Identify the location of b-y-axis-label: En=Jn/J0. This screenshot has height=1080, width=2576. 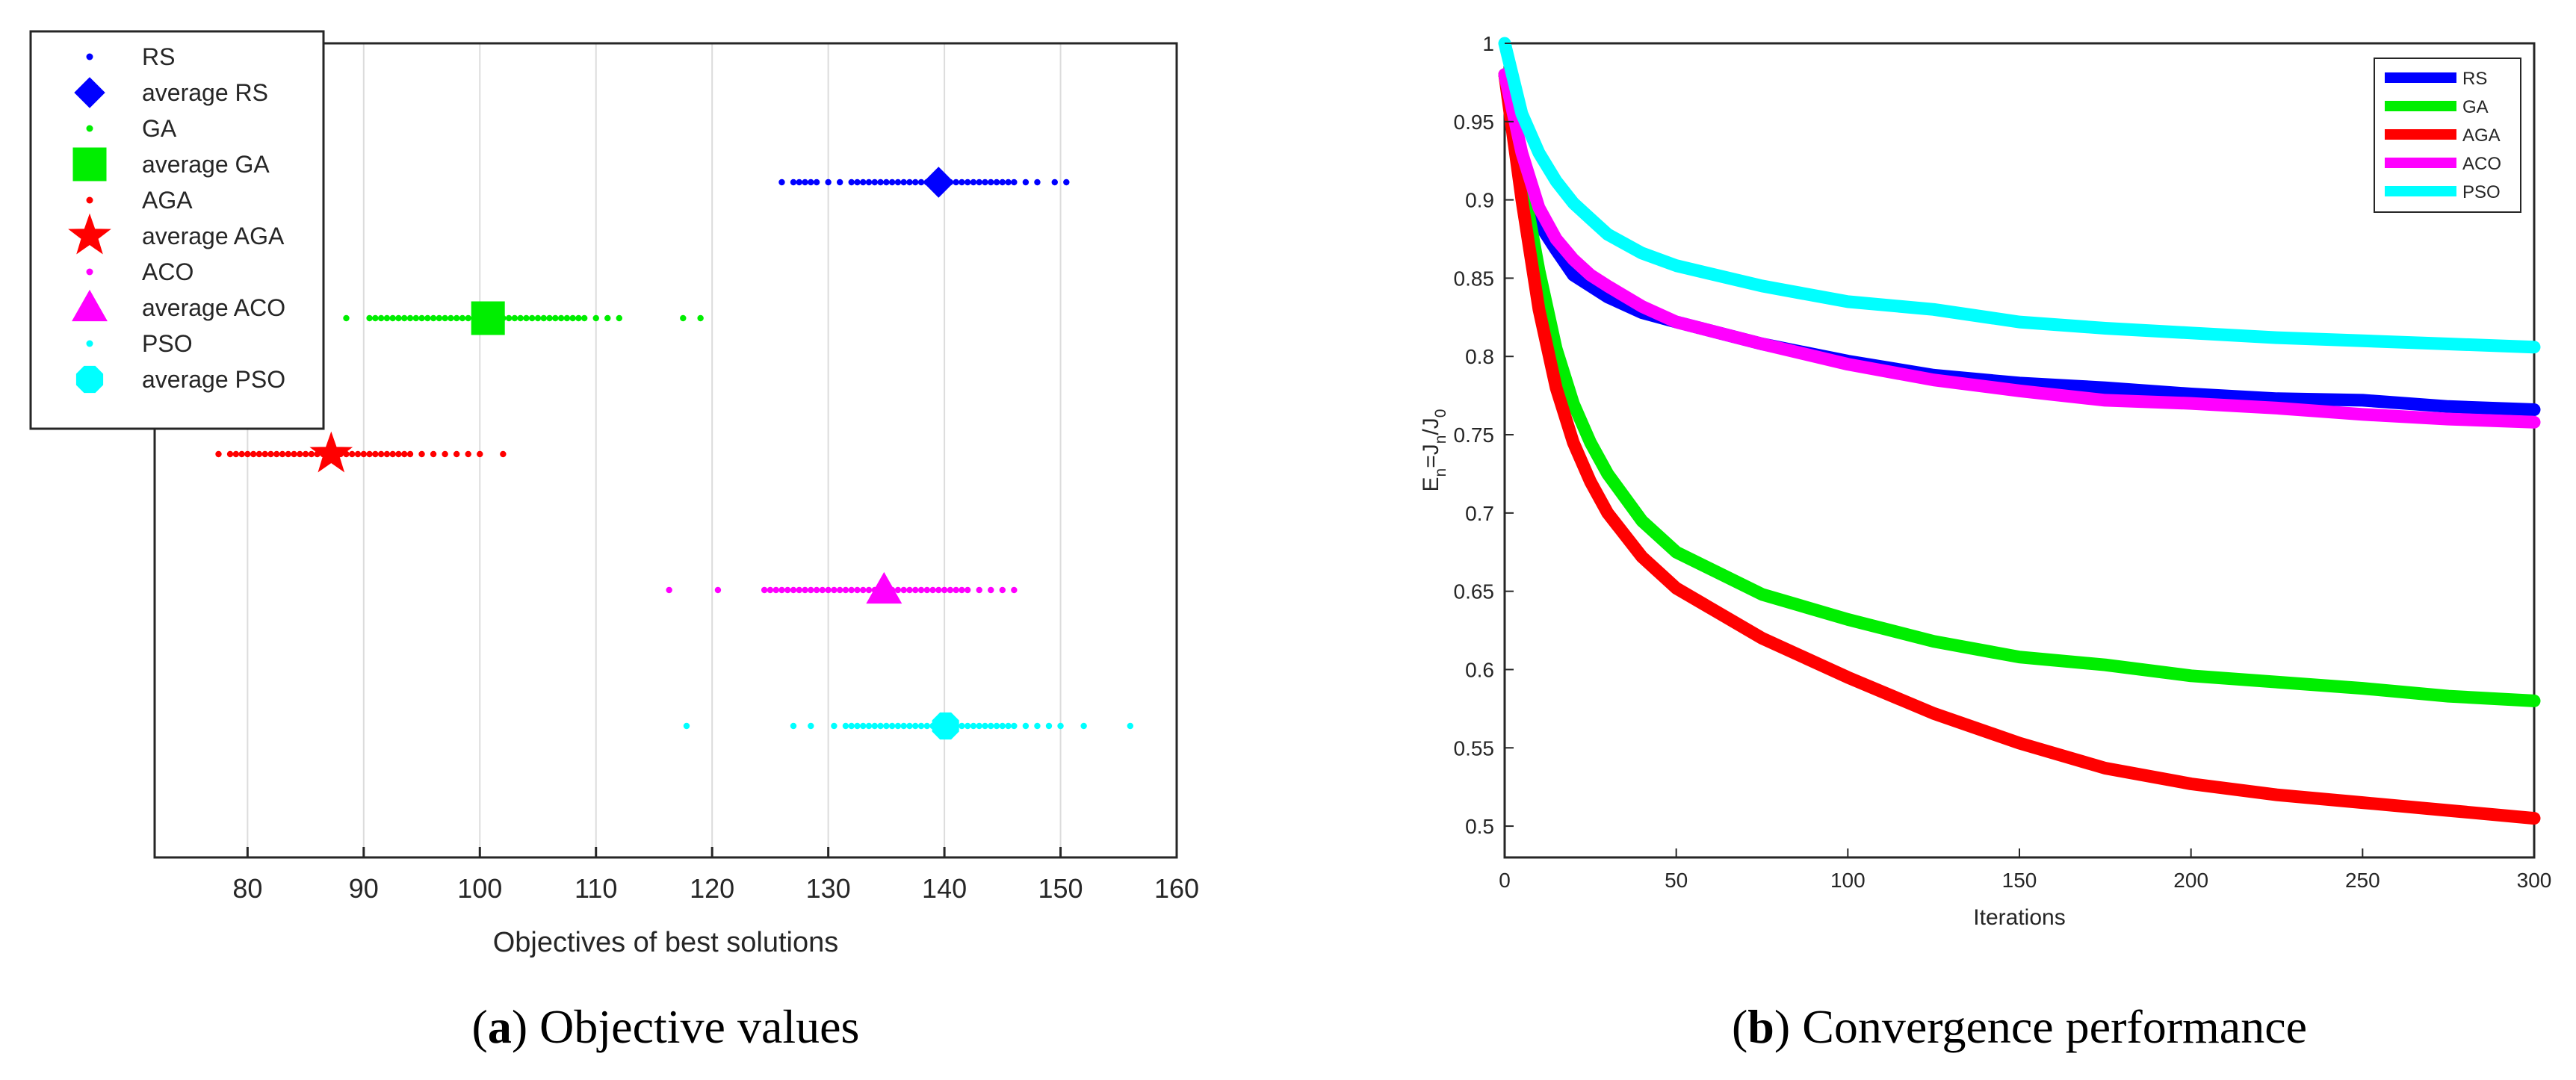
(1434, 450).